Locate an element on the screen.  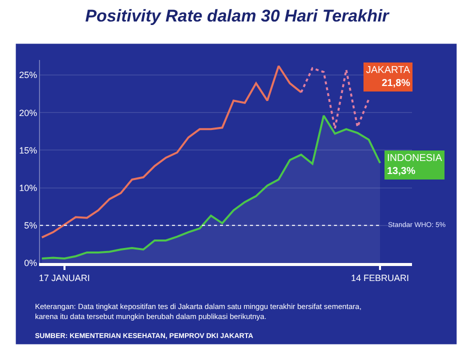
y-tick-label: 10% is located at coordinates (28, 187).